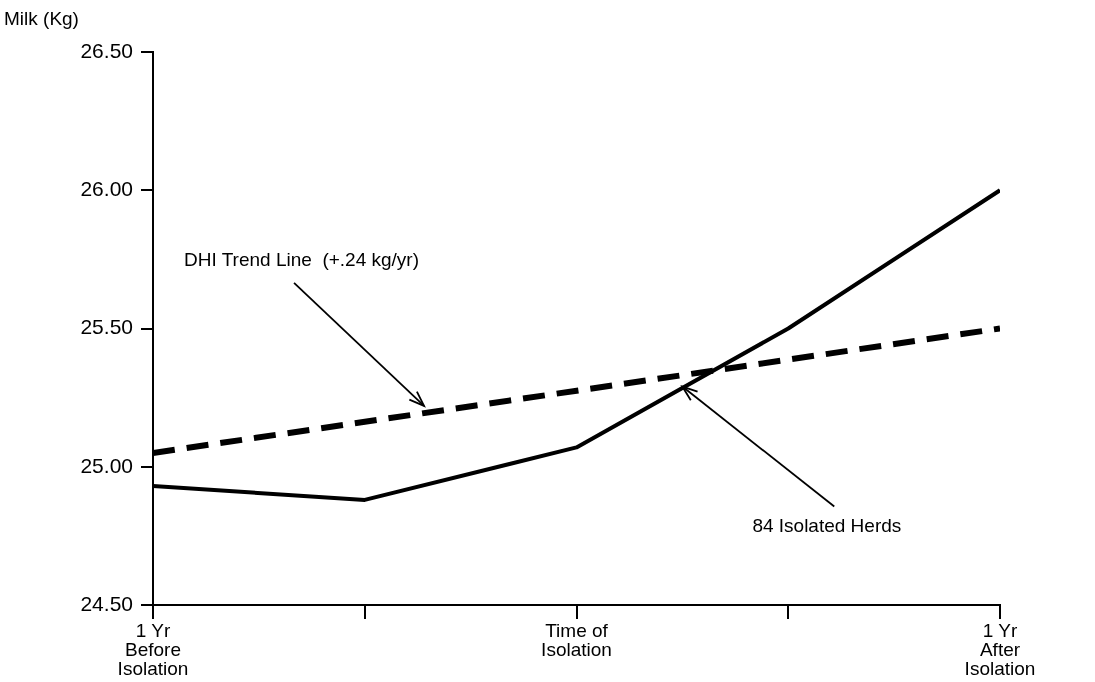 This screenshot has height=682, width=1095. What do you see at coordinates (302, 260) in the screenshot?
I see `annotation: DHI Trend Line (+.24 kg/yr)` at bounding box center [302, 260].